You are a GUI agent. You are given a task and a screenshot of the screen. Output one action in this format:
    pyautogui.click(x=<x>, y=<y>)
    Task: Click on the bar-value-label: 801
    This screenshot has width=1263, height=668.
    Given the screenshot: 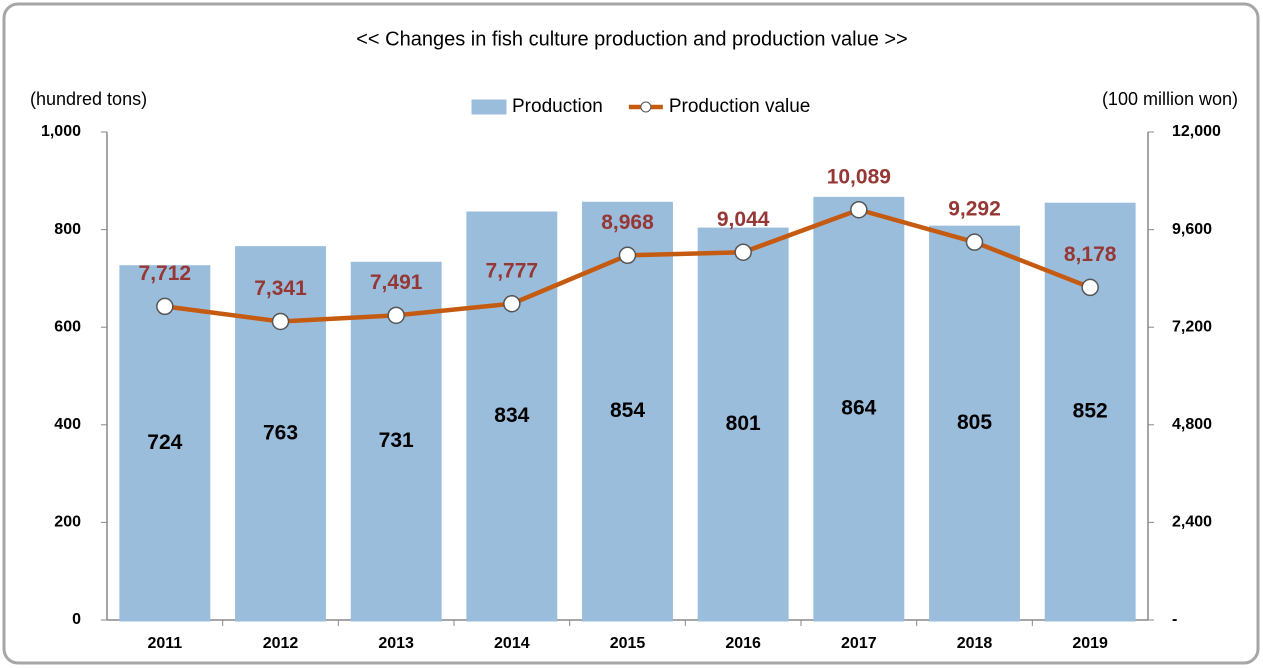 What is the action you would take?
    pyautogui.click(x=743, y=423)
    